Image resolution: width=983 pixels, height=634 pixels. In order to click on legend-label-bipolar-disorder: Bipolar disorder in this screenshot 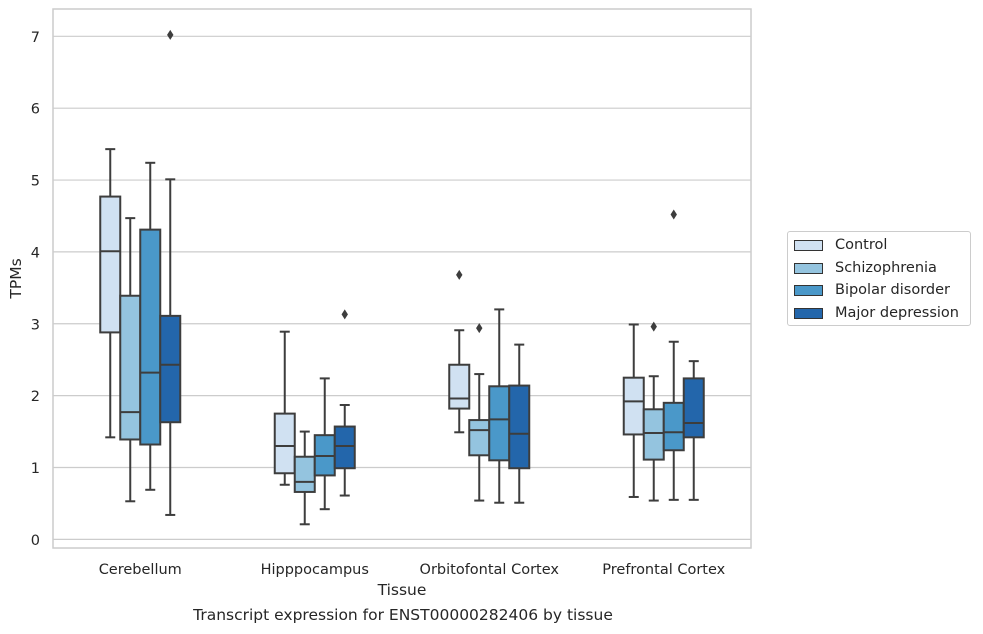, I will do `click(892, 290)`.